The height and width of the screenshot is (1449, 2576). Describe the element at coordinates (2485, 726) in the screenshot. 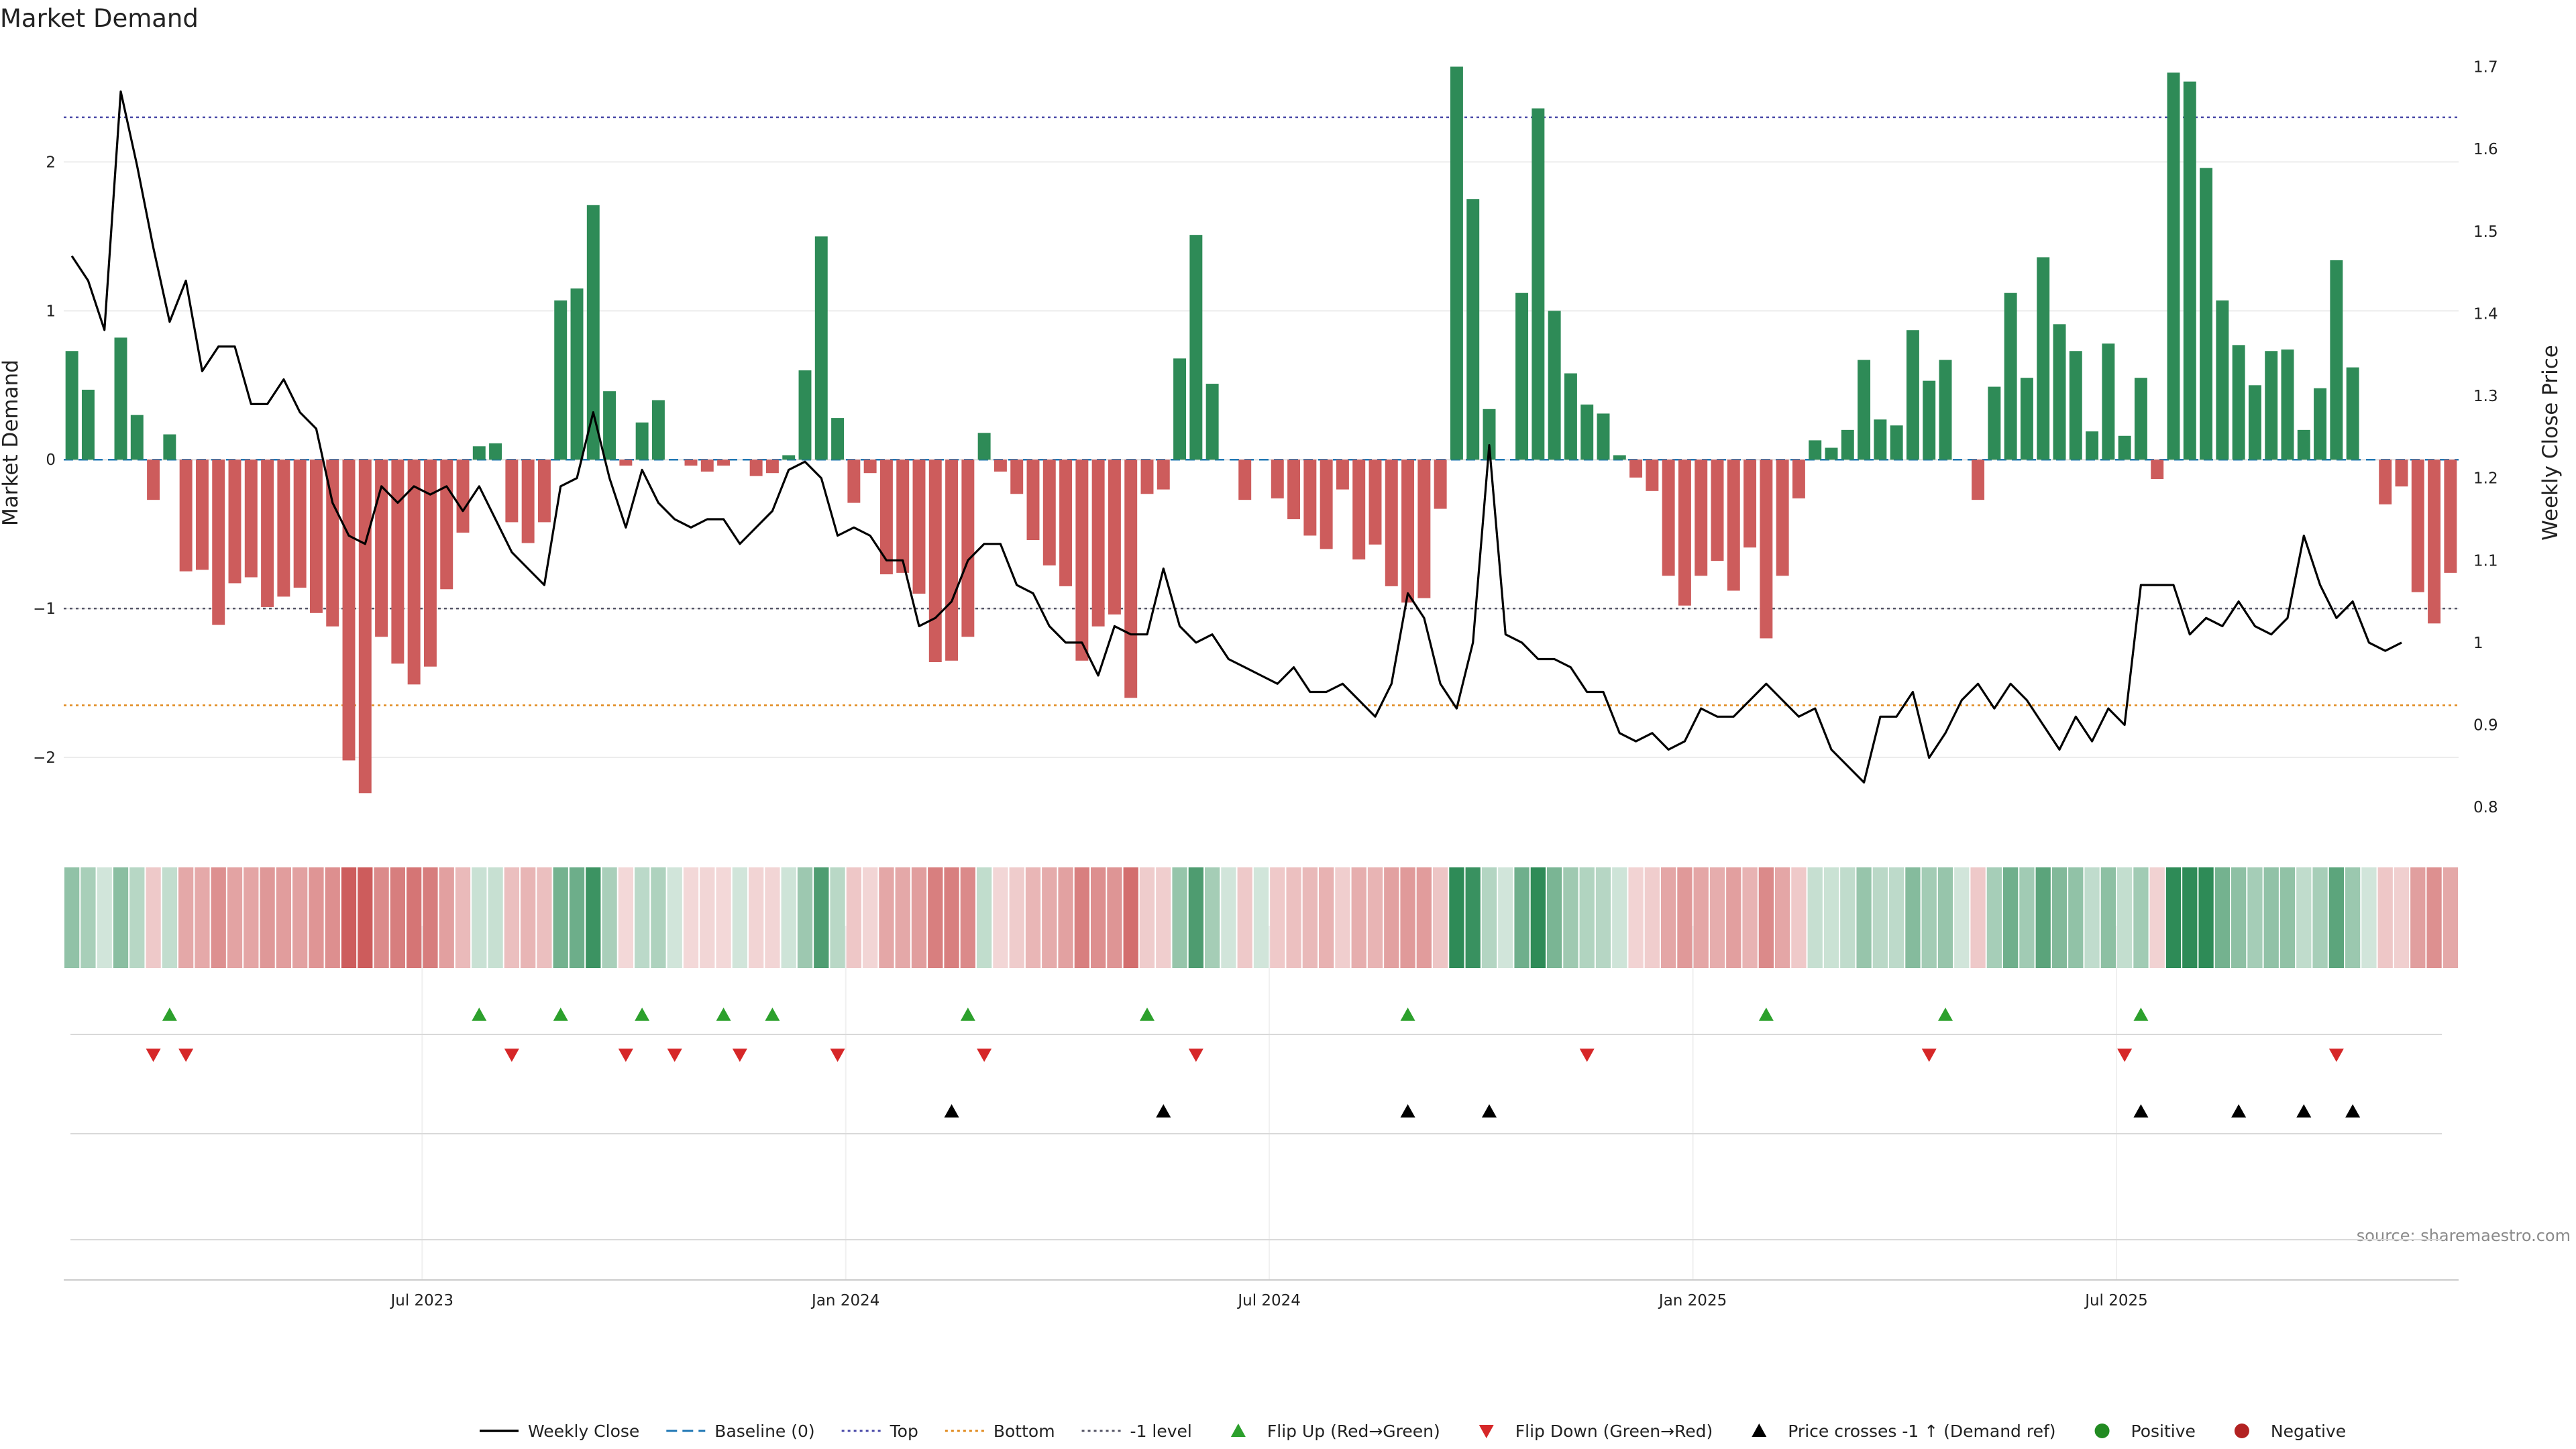

I see `y2-tick-label: 0.9` at that location.